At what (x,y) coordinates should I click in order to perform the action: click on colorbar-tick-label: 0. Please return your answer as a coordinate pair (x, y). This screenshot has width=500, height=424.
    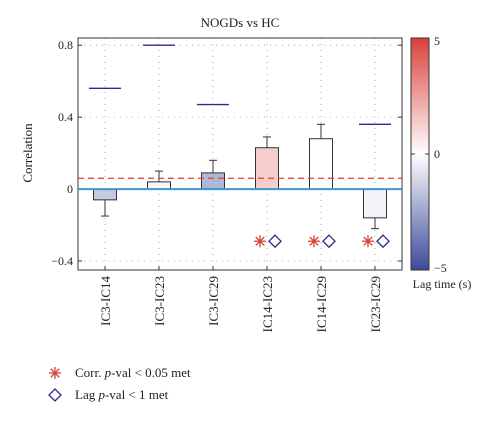
    Looking at the image, I should click on (437, 154).